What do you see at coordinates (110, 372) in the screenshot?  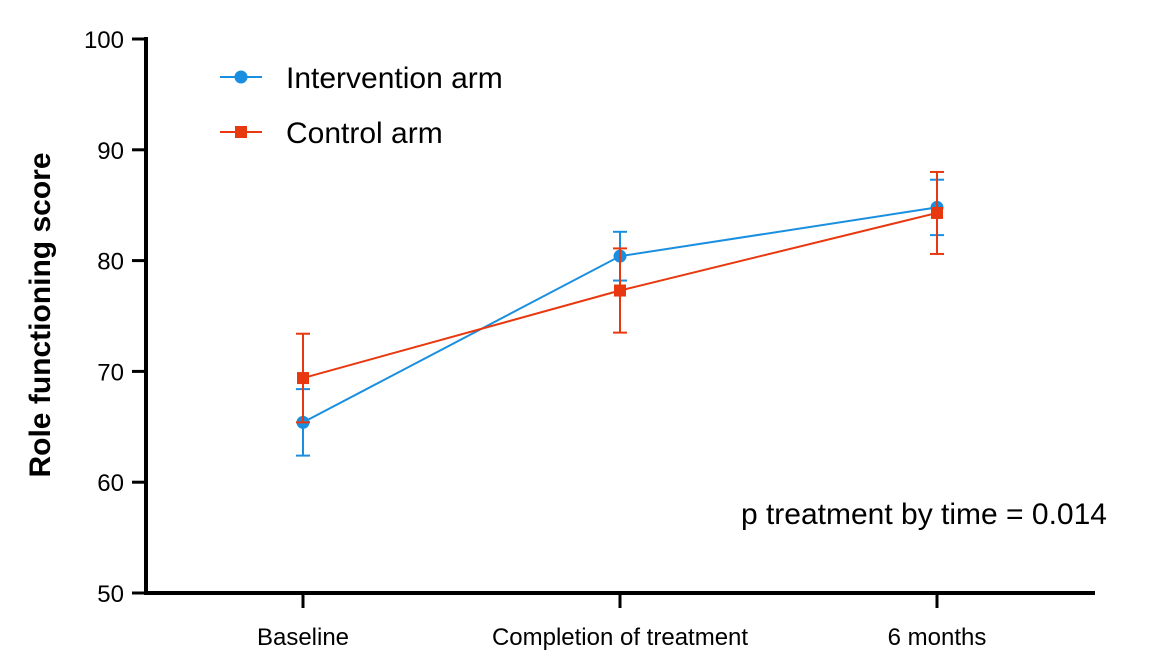 I see `y-tick-label: 70` at bounding box center [110, 372].